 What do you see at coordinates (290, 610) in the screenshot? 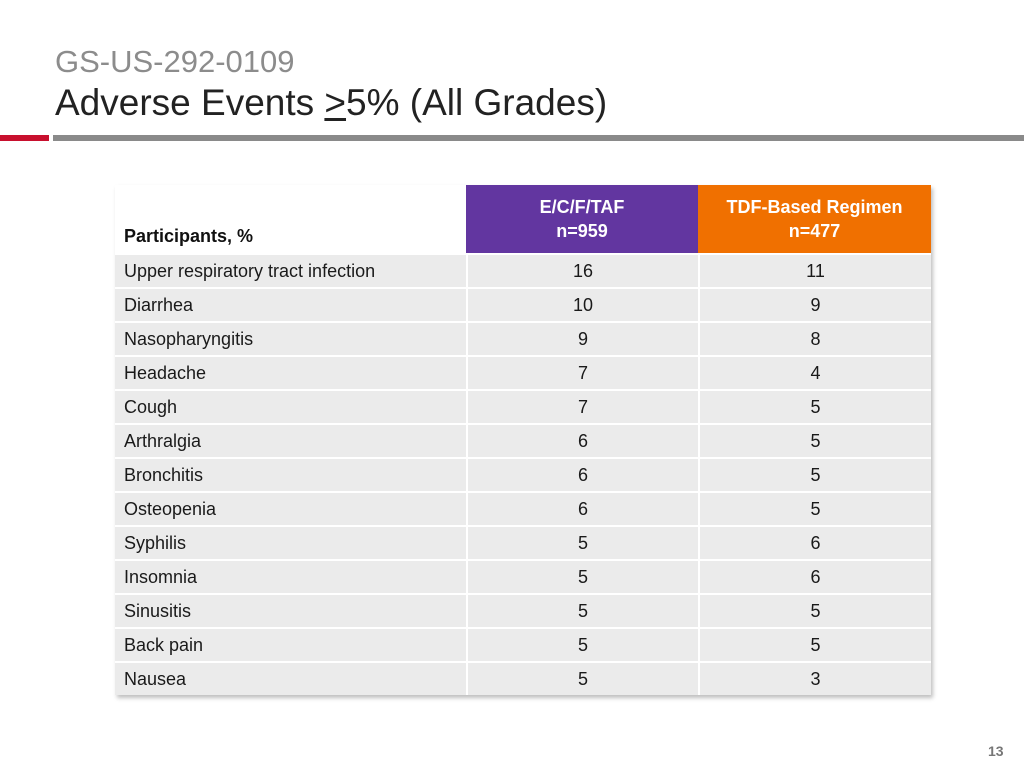
I see `event-name: Sinusitis` at bounding box center [290, 610].